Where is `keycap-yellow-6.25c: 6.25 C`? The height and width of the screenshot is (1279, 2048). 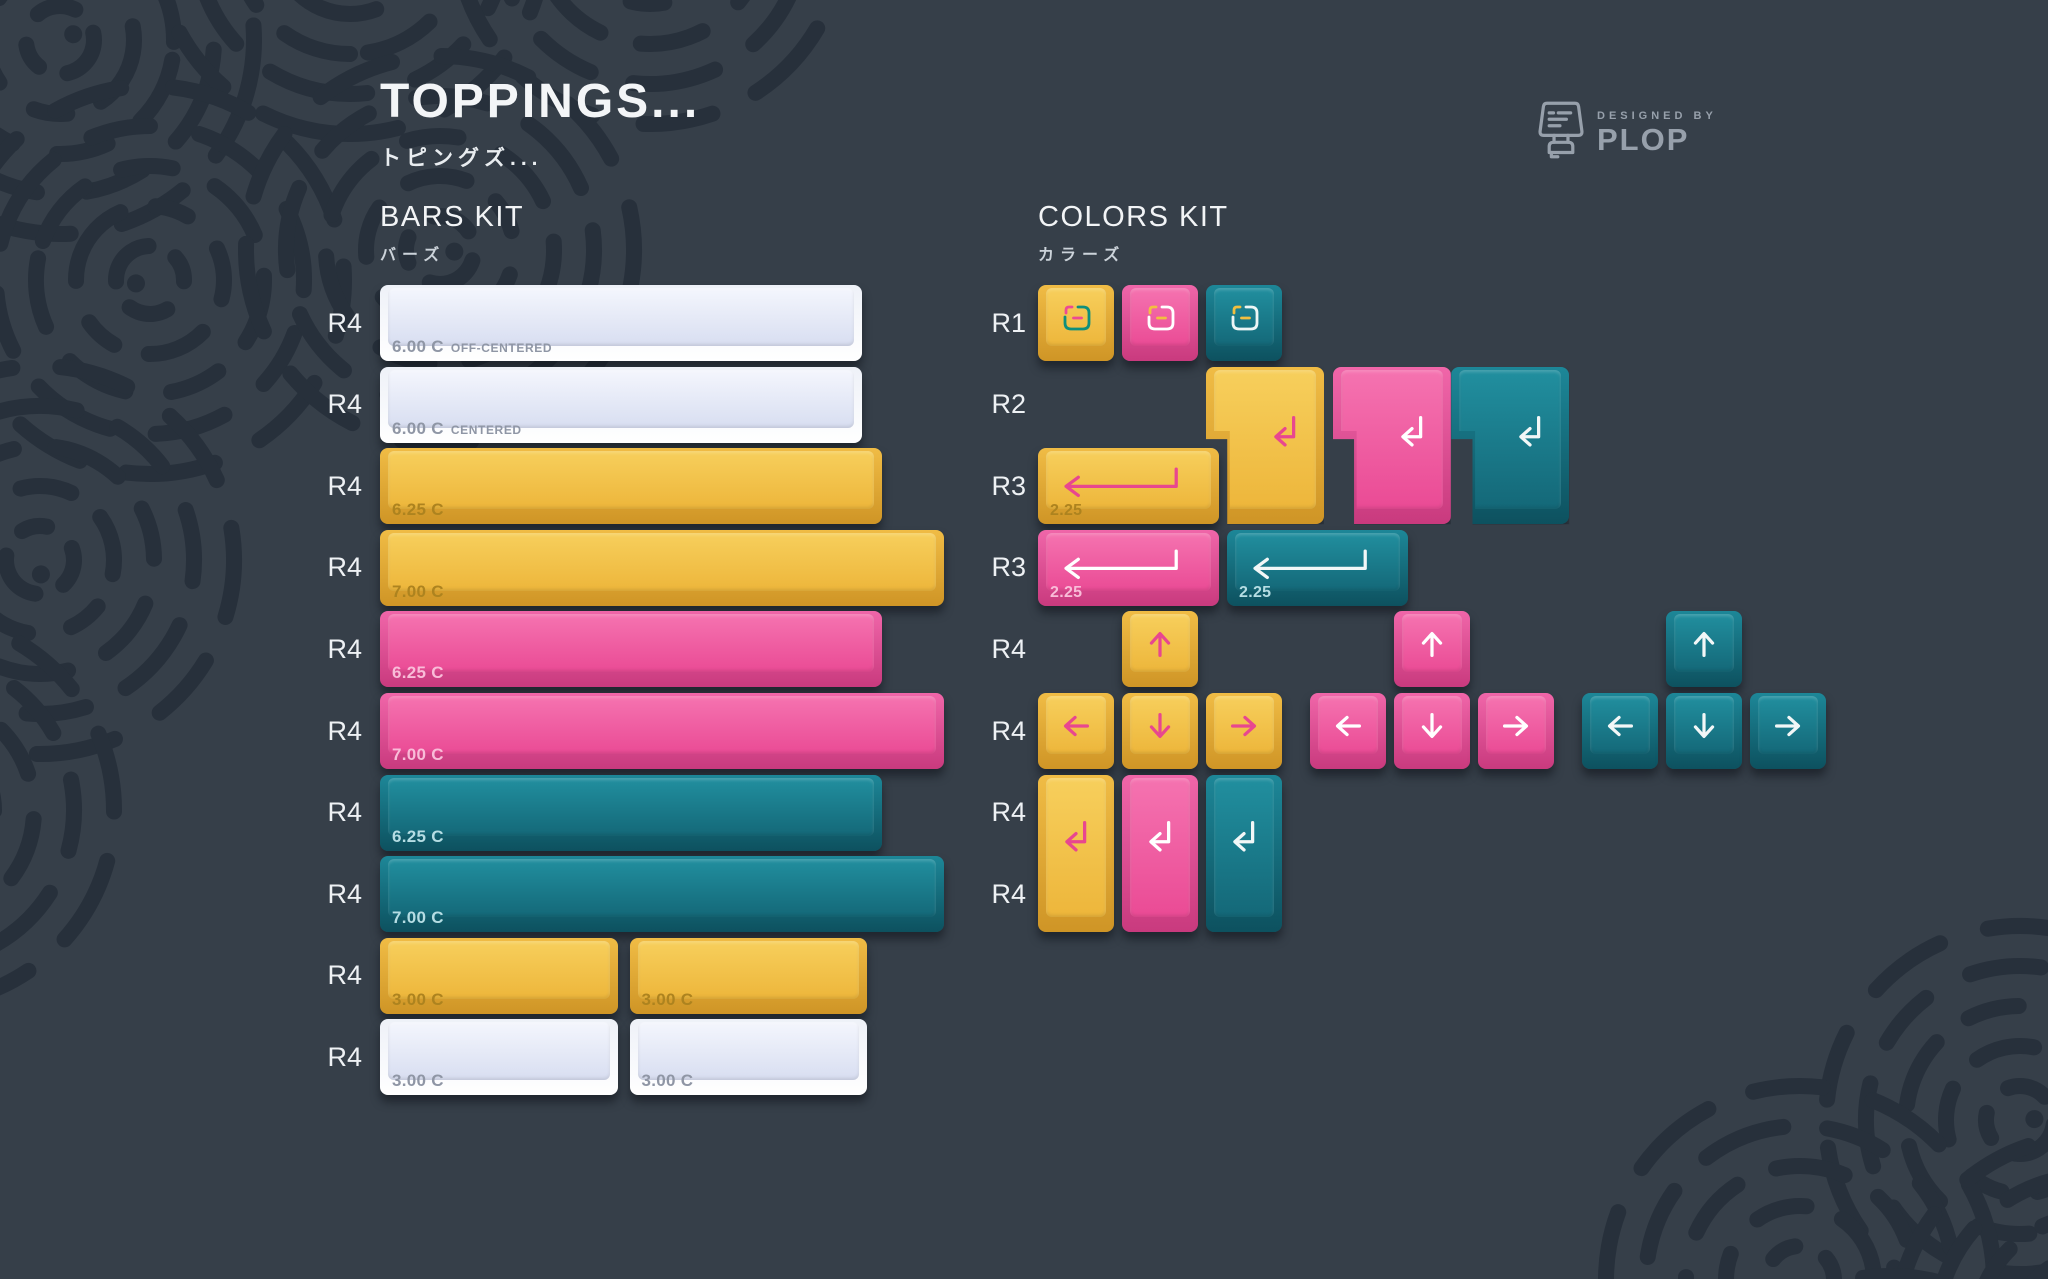 keycap-yellow-6.25c: 6.25 C is located at coordinates (631, 486).